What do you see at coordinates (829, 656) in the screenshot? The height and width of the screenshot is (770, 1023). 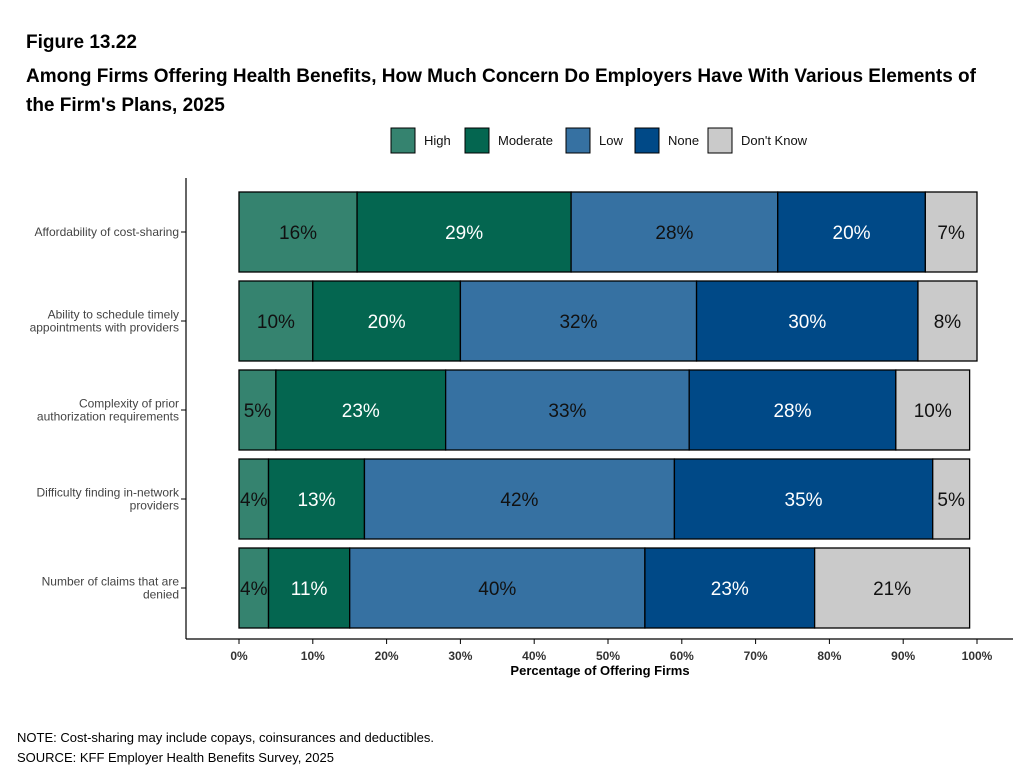 I see `x-tick-label-8: 80%` at bounding box center [829, 656].